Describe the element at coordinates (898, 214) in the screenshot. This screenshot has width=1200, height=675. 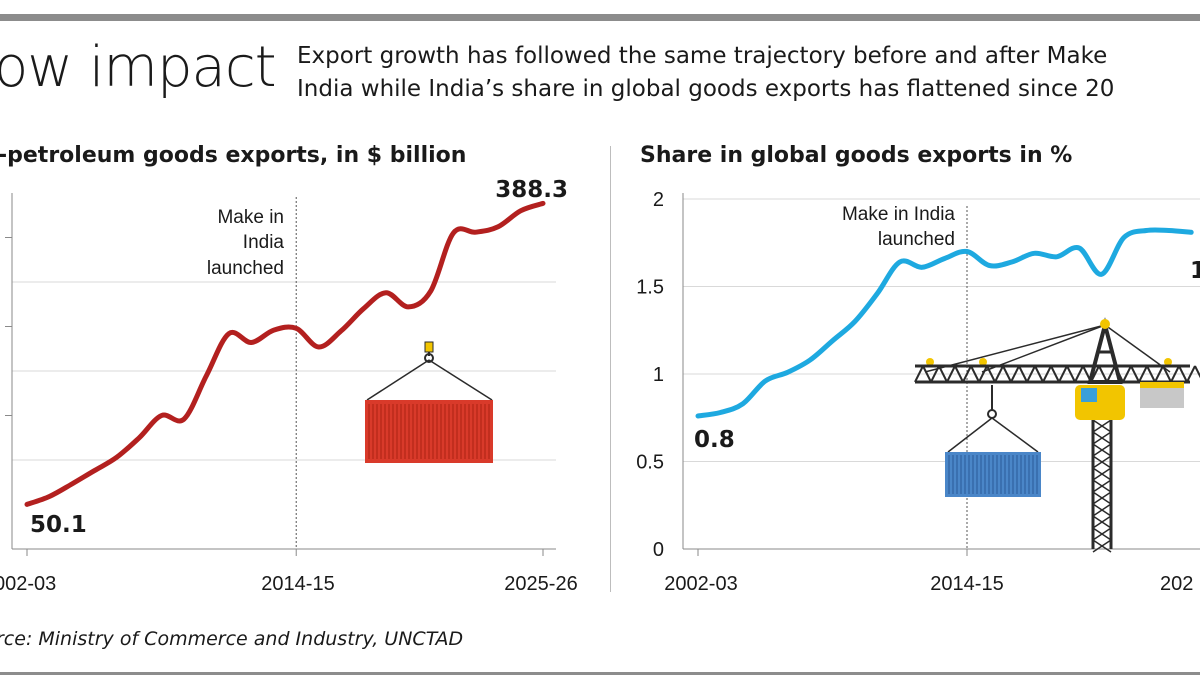
I see `right-annotation-line-1: Make in India` at that location.